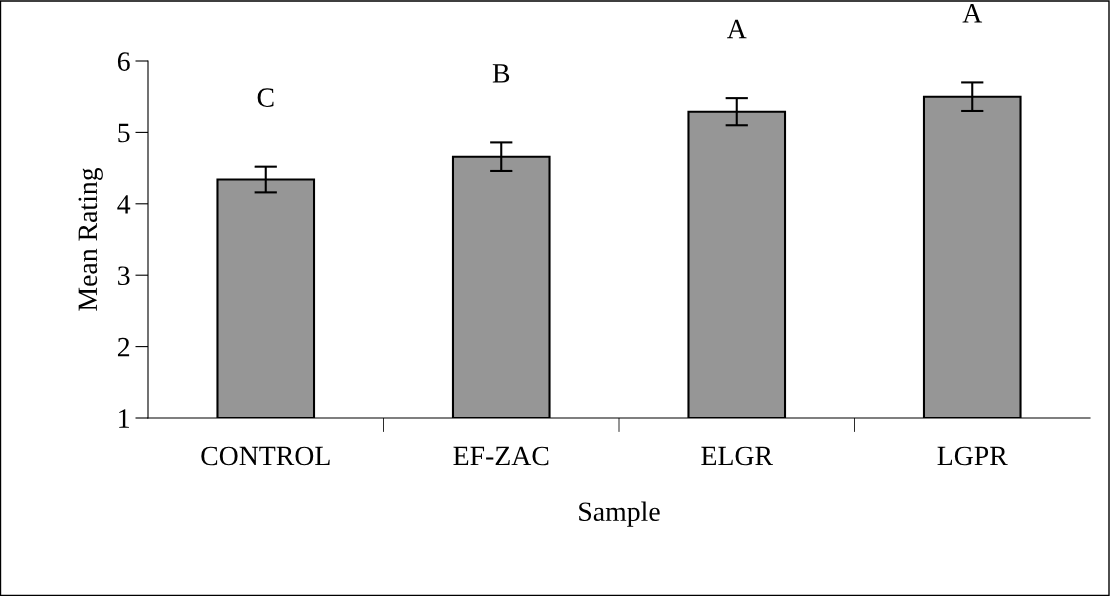  Describe the element at coordinates (737, 456) in the screenshot. I see `x-tick-label: ELGR` at that location.